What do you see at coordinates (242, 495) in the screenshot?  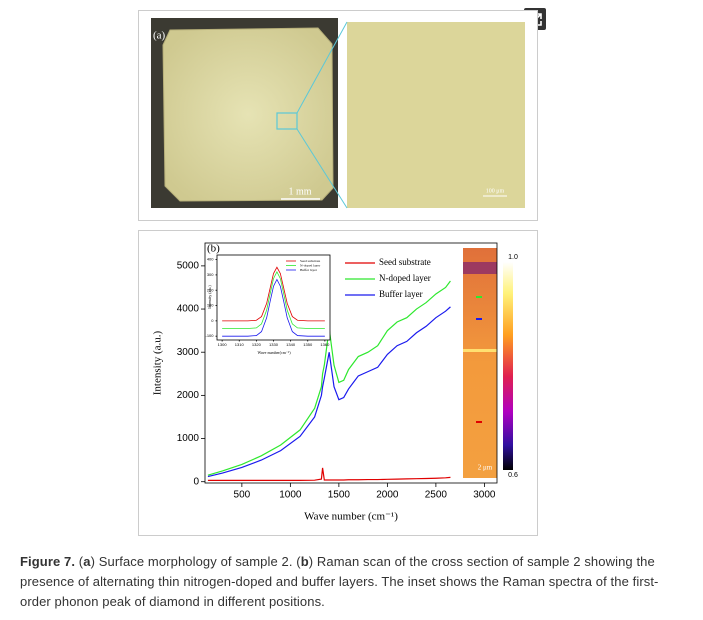 I see `x-tick-label: 500` at bounding box center [242, 495].